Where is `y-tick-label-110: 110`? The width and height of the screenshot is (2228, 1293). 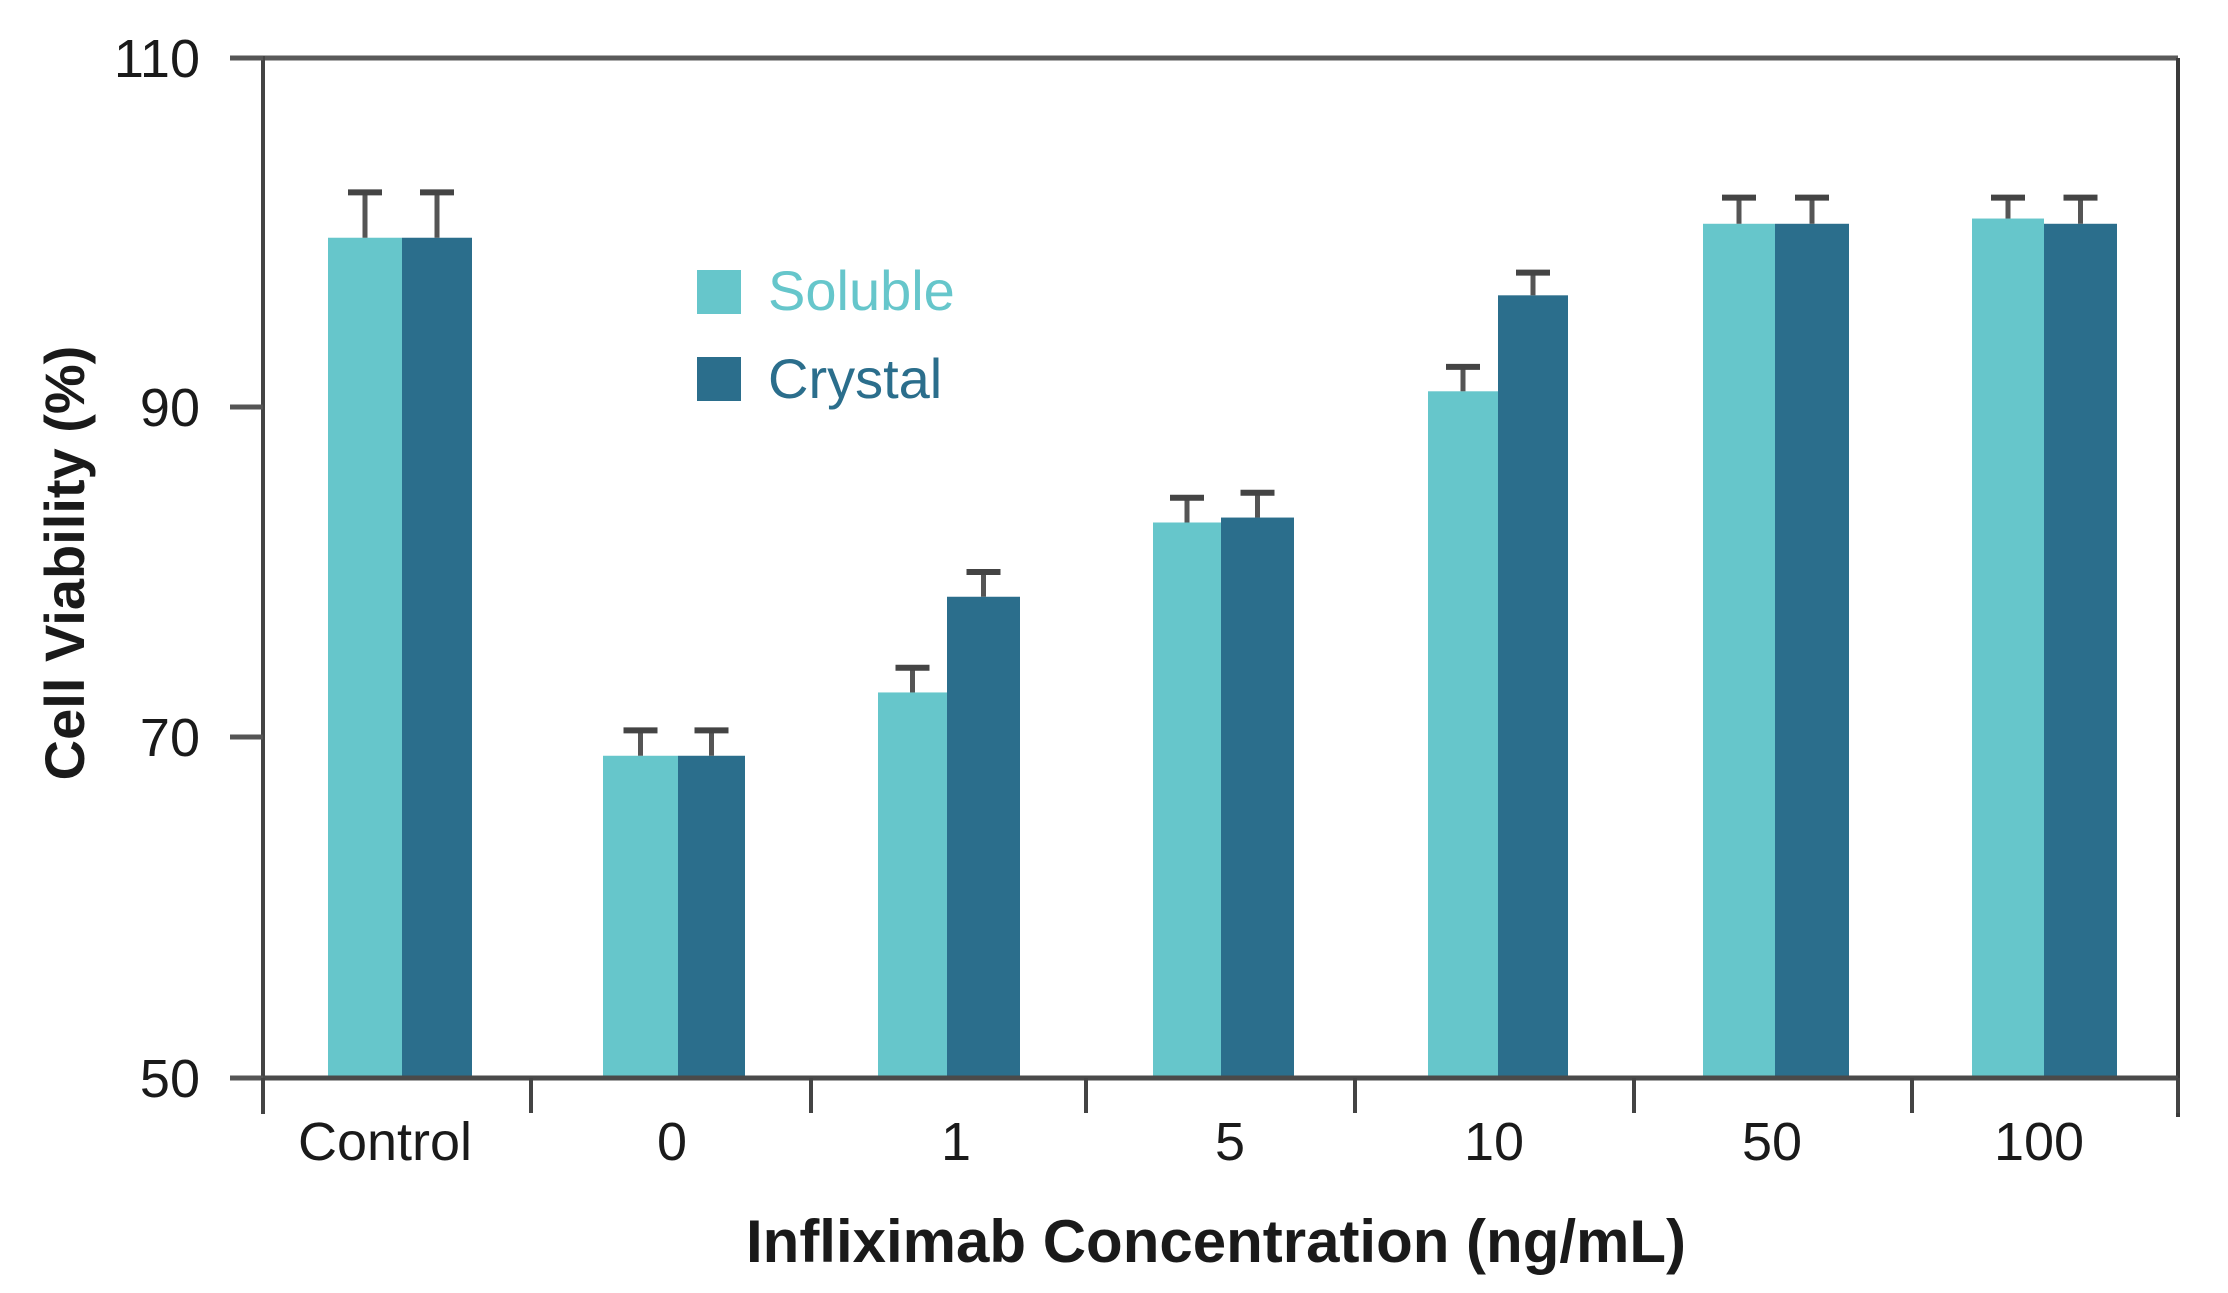 y-tick-label-110: 110 is located at coordinates (157, 59).